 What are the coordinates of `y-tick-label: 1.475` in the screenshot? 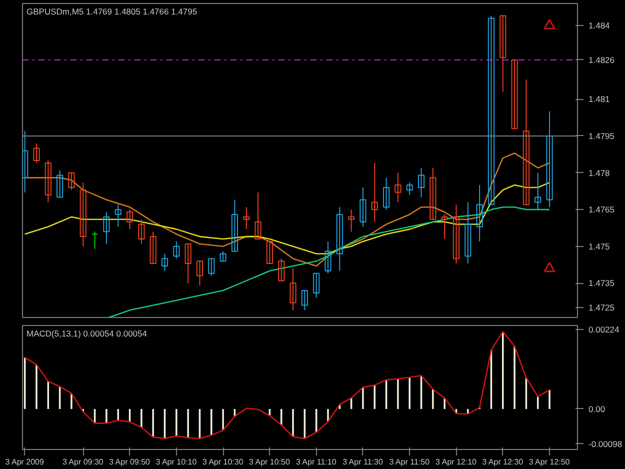 It's located at (599, 246).